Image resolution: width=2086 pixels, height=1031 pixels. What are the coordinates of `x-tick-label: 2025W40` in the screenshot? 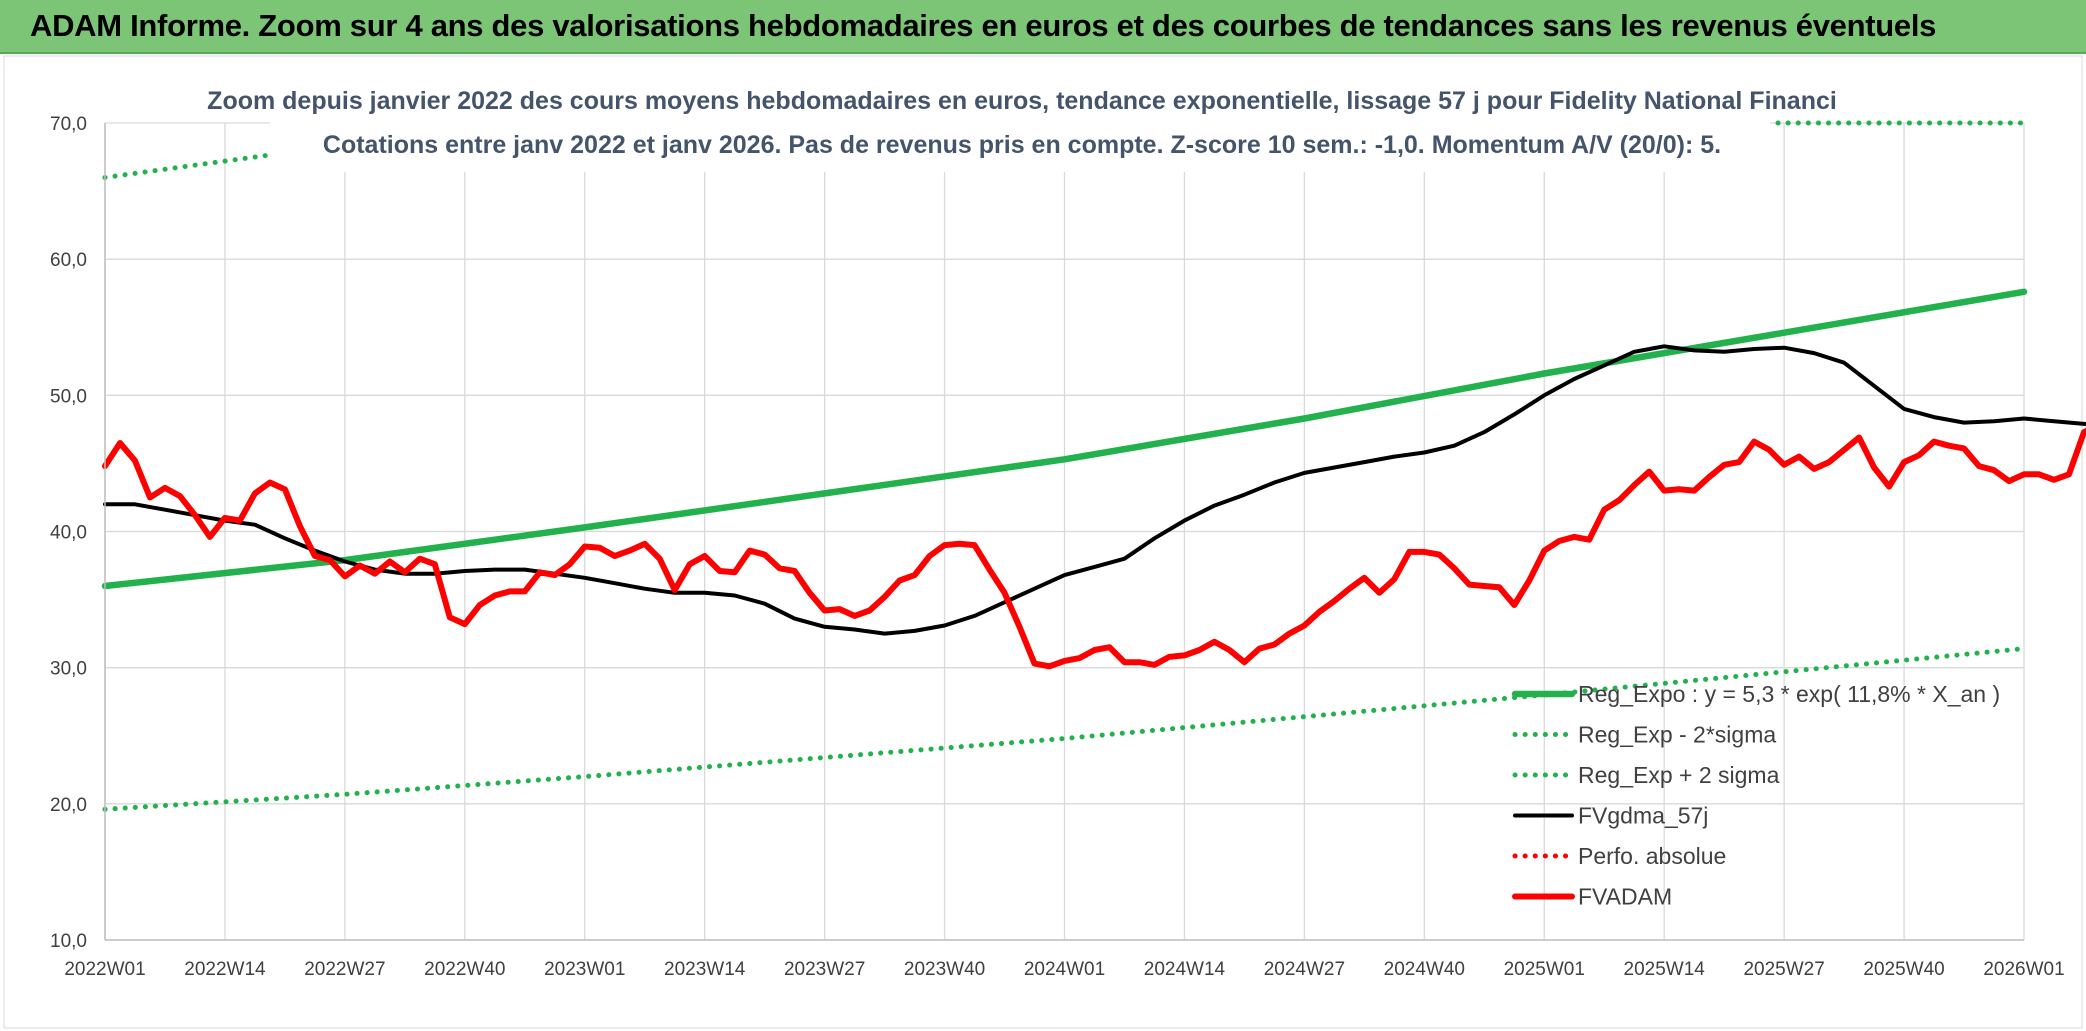 It's located at (1903, 969).